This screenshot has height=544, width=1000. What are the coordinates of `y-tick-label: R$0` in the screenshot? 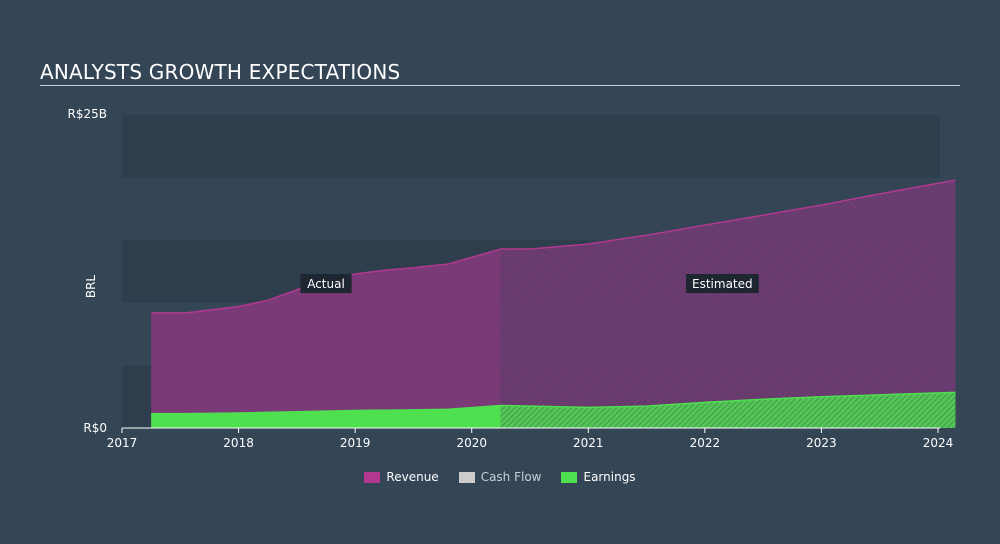 It's located at (95, 428).